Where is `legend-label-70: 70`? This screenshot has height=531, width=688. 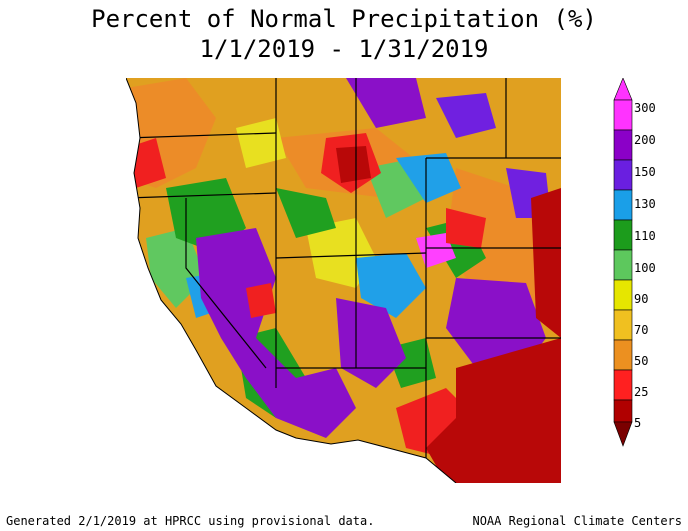 legend-label-70: 70 is located at coordinates (641, 330).